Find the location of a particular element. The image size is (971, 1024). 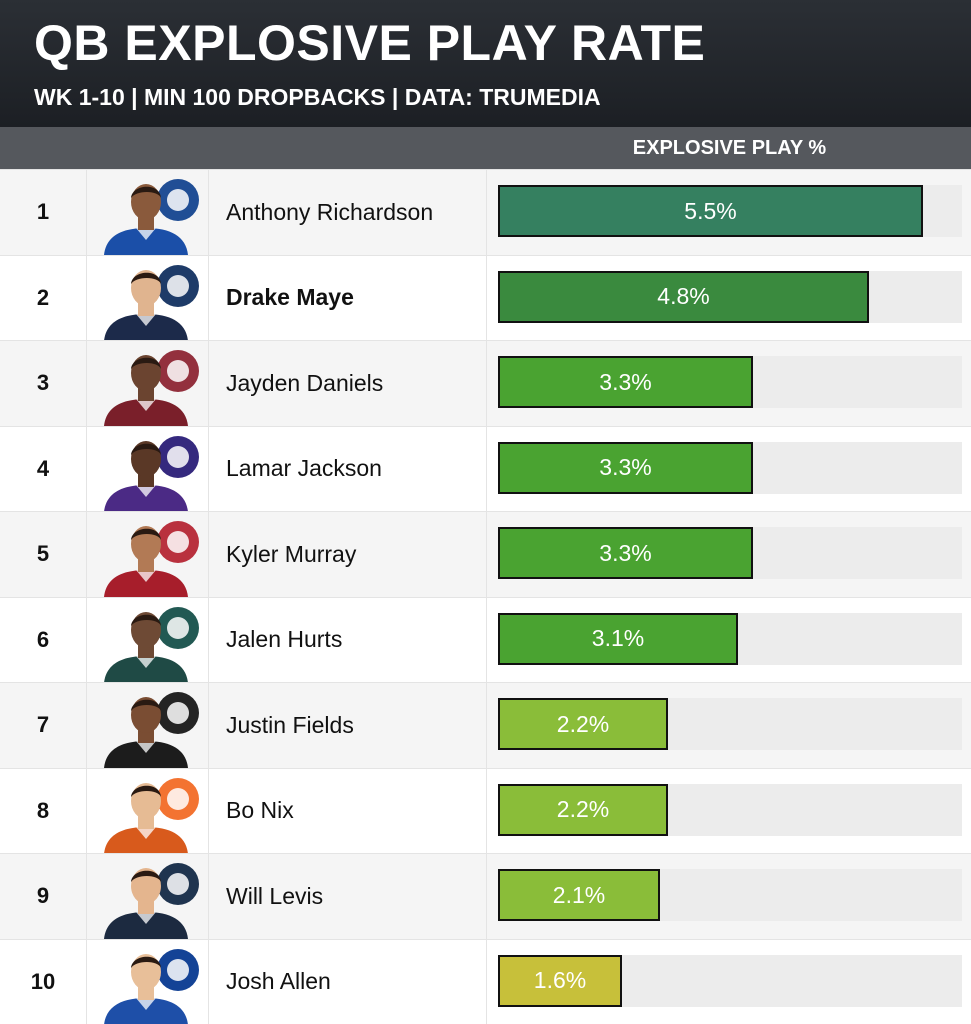

bar: 1.6% is located at coordinates (560, 980).